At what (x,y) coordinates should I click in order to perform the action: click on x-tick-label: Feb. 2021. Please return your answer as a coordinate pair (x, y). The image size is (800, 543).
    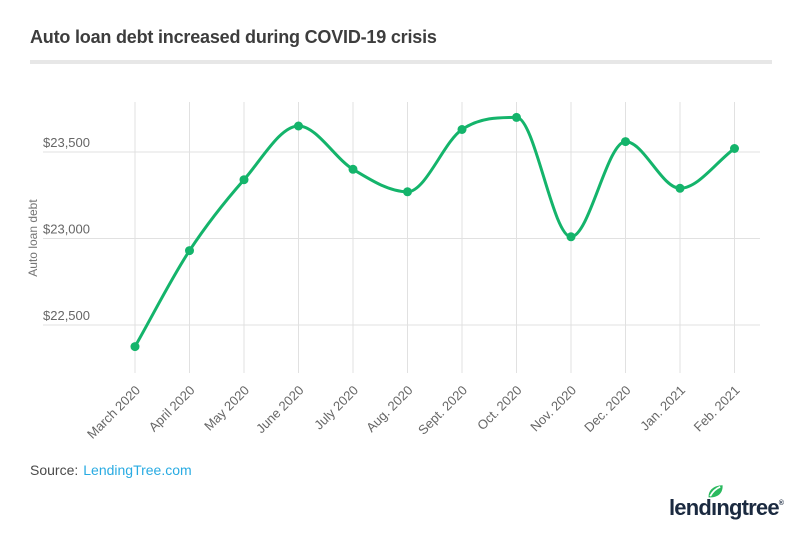
    Looking at the image, I should click on (717, 409).